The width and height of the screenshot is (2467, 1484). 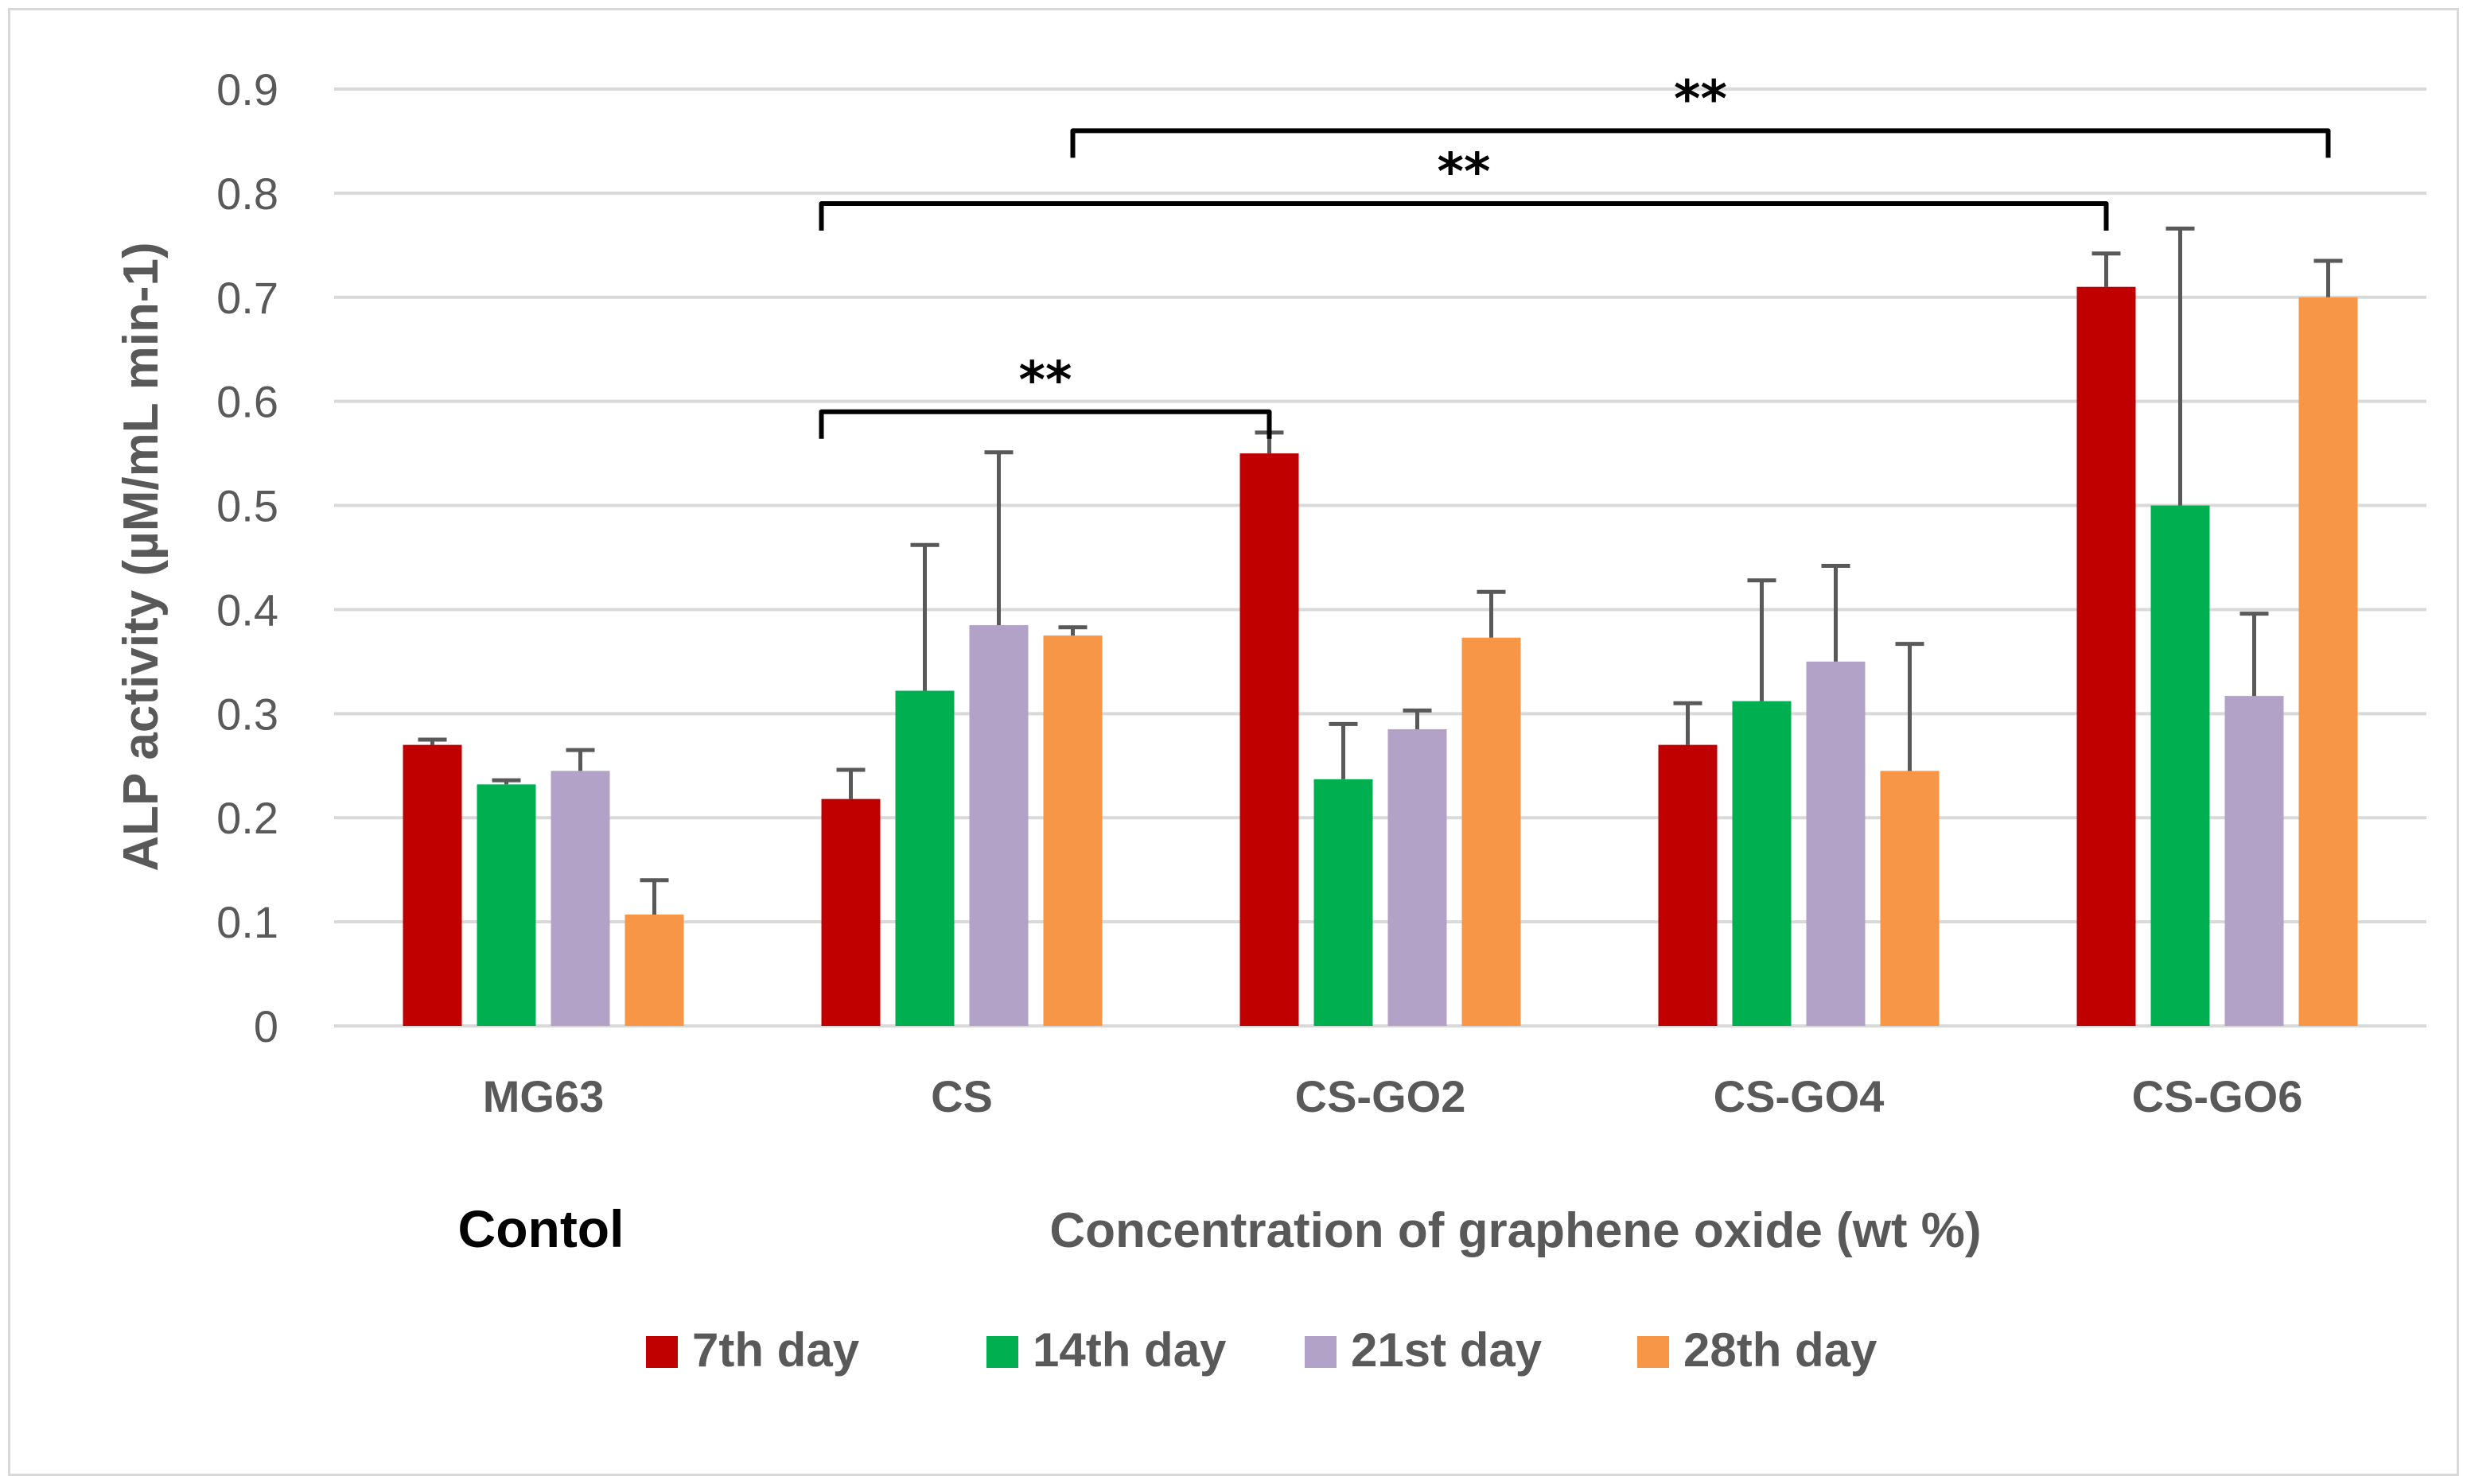 I want to click on bar-cs-28th-day, so click(x=1073, y=830).